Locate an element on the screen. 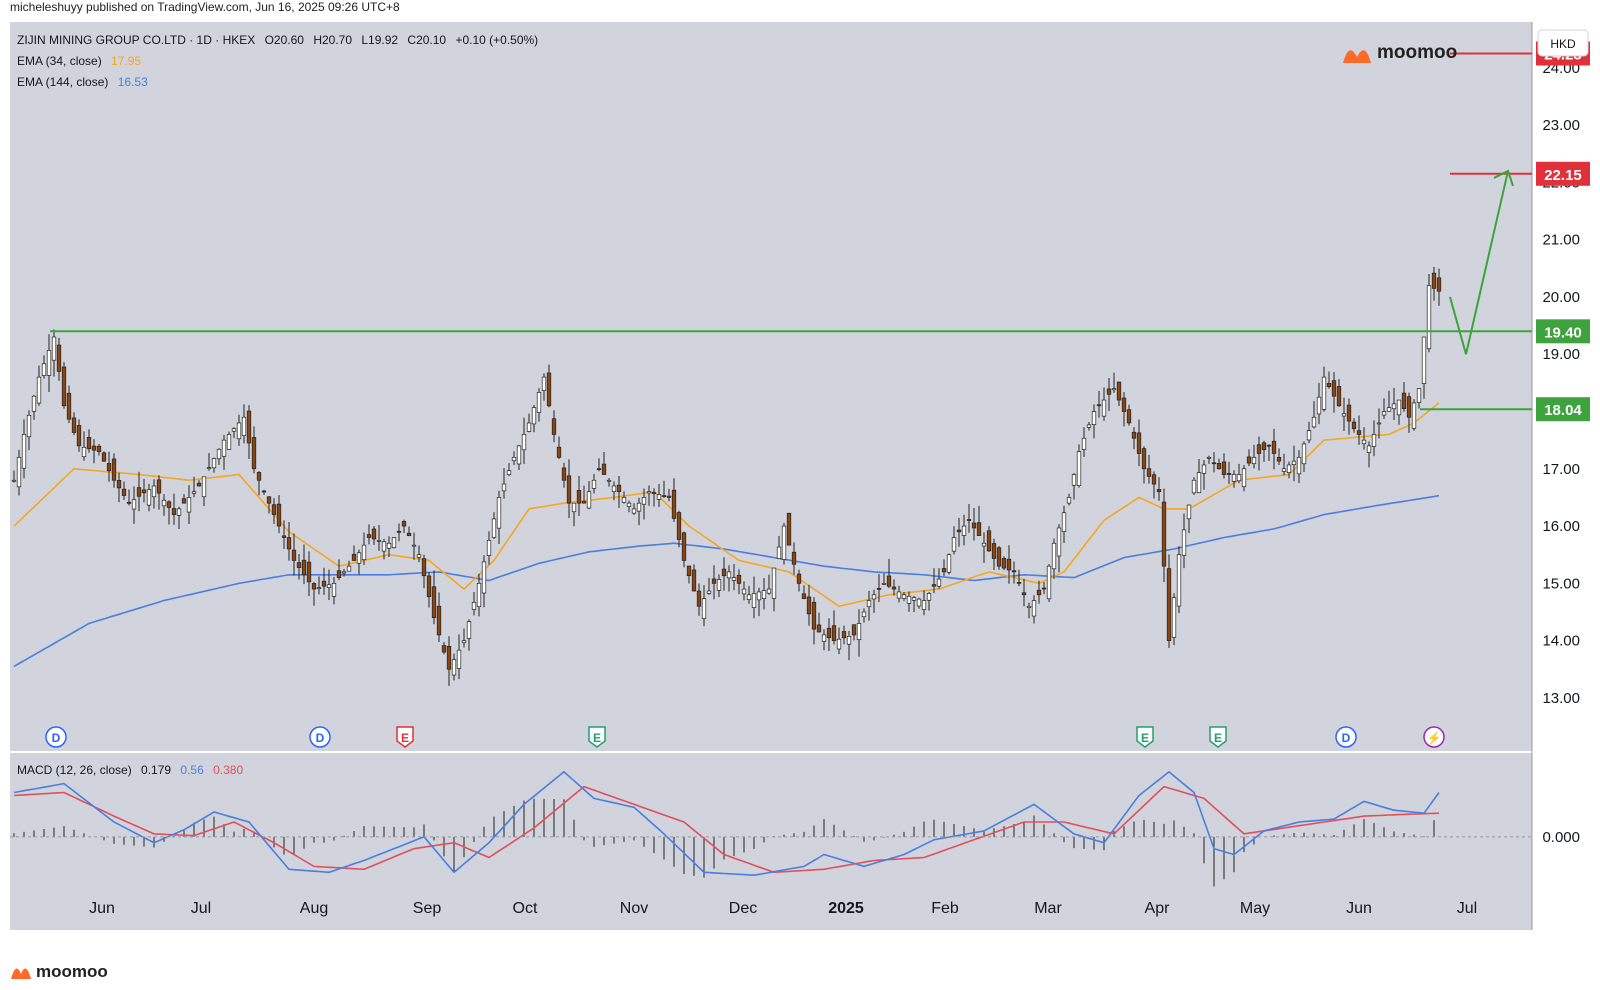 The height and width of the screenshot is (990, 1600). currency-label: HKD is located at coordinates (1563, 44).